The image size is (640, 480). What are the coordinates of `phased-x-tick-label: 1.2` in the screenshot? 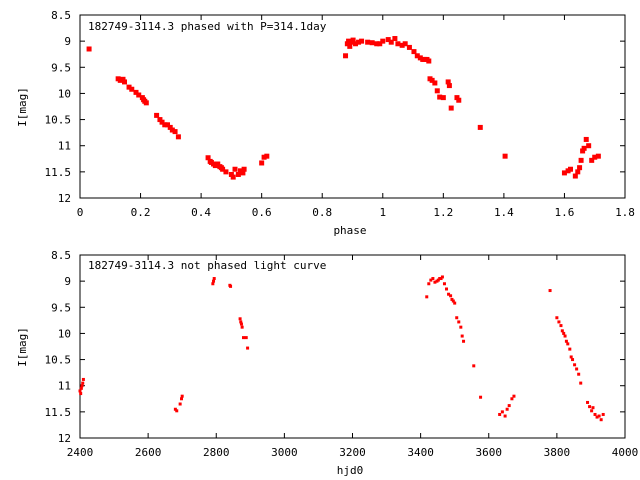 It's located at (443, 212).